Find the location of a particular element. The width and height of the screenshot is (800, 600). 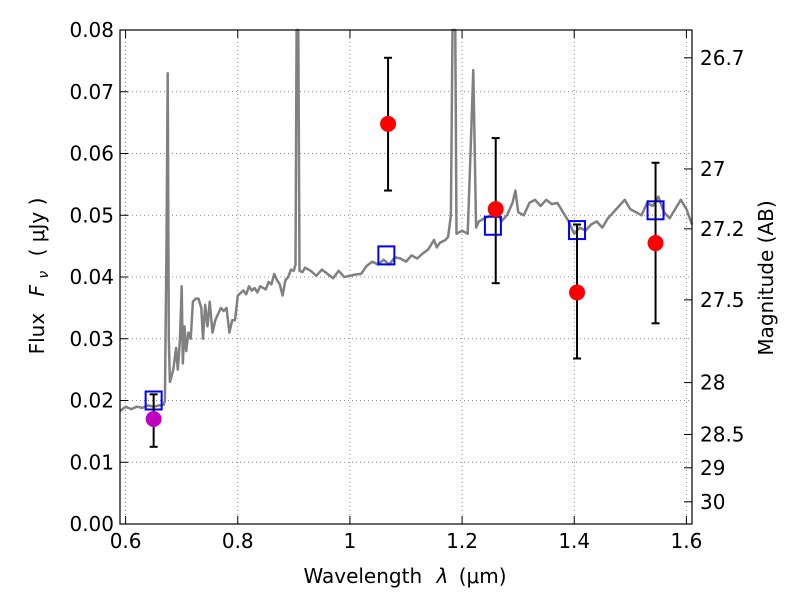

y-tick-label: 0.05 is located at coordinates (91, 215).